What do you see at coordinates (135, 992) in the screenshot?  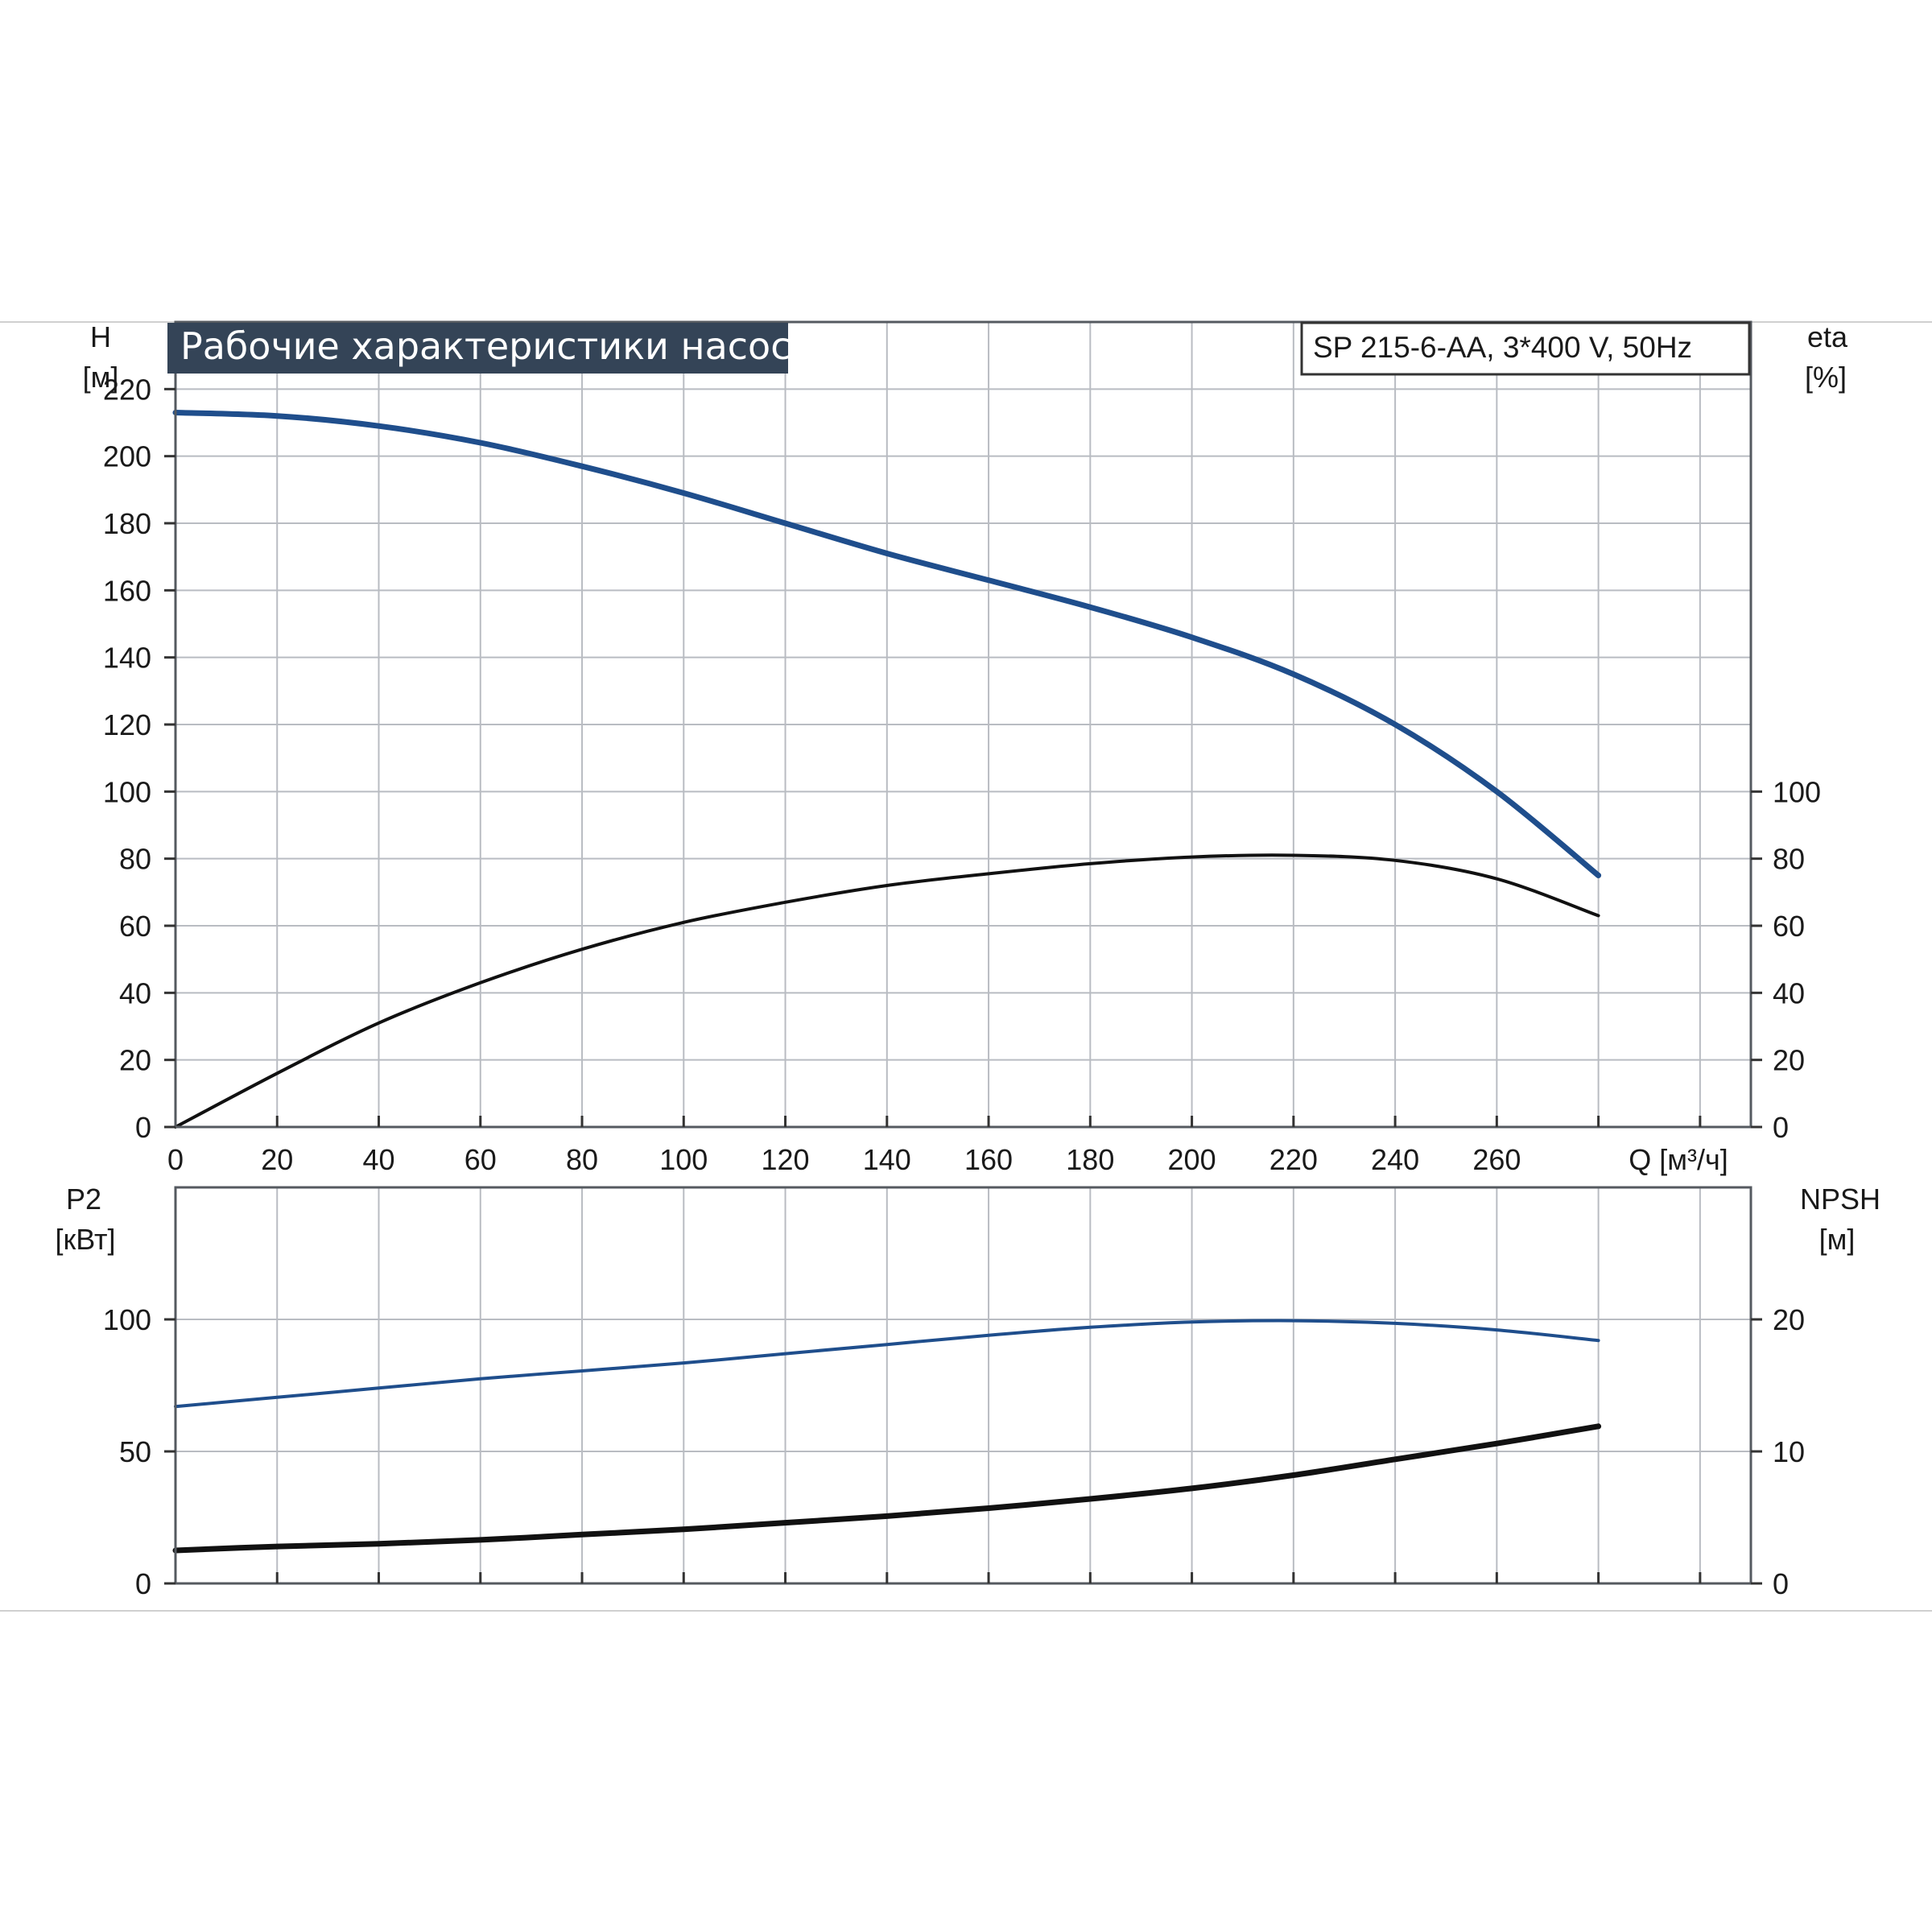 I see `top-ytick-left-label: 40` at bounding box center [135, 992].